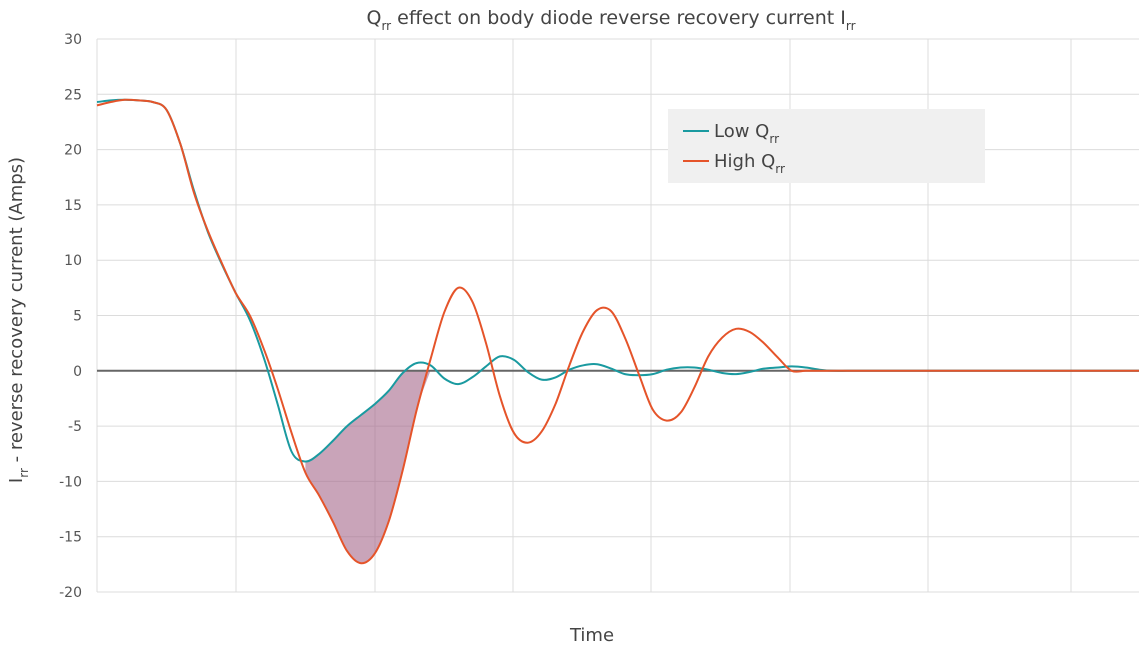 The image size is (1140, 647). What do you see at coordinates (73, 261) in the screenshot?
I see `y-tick-label: 10` at bounding box center [73, 261].